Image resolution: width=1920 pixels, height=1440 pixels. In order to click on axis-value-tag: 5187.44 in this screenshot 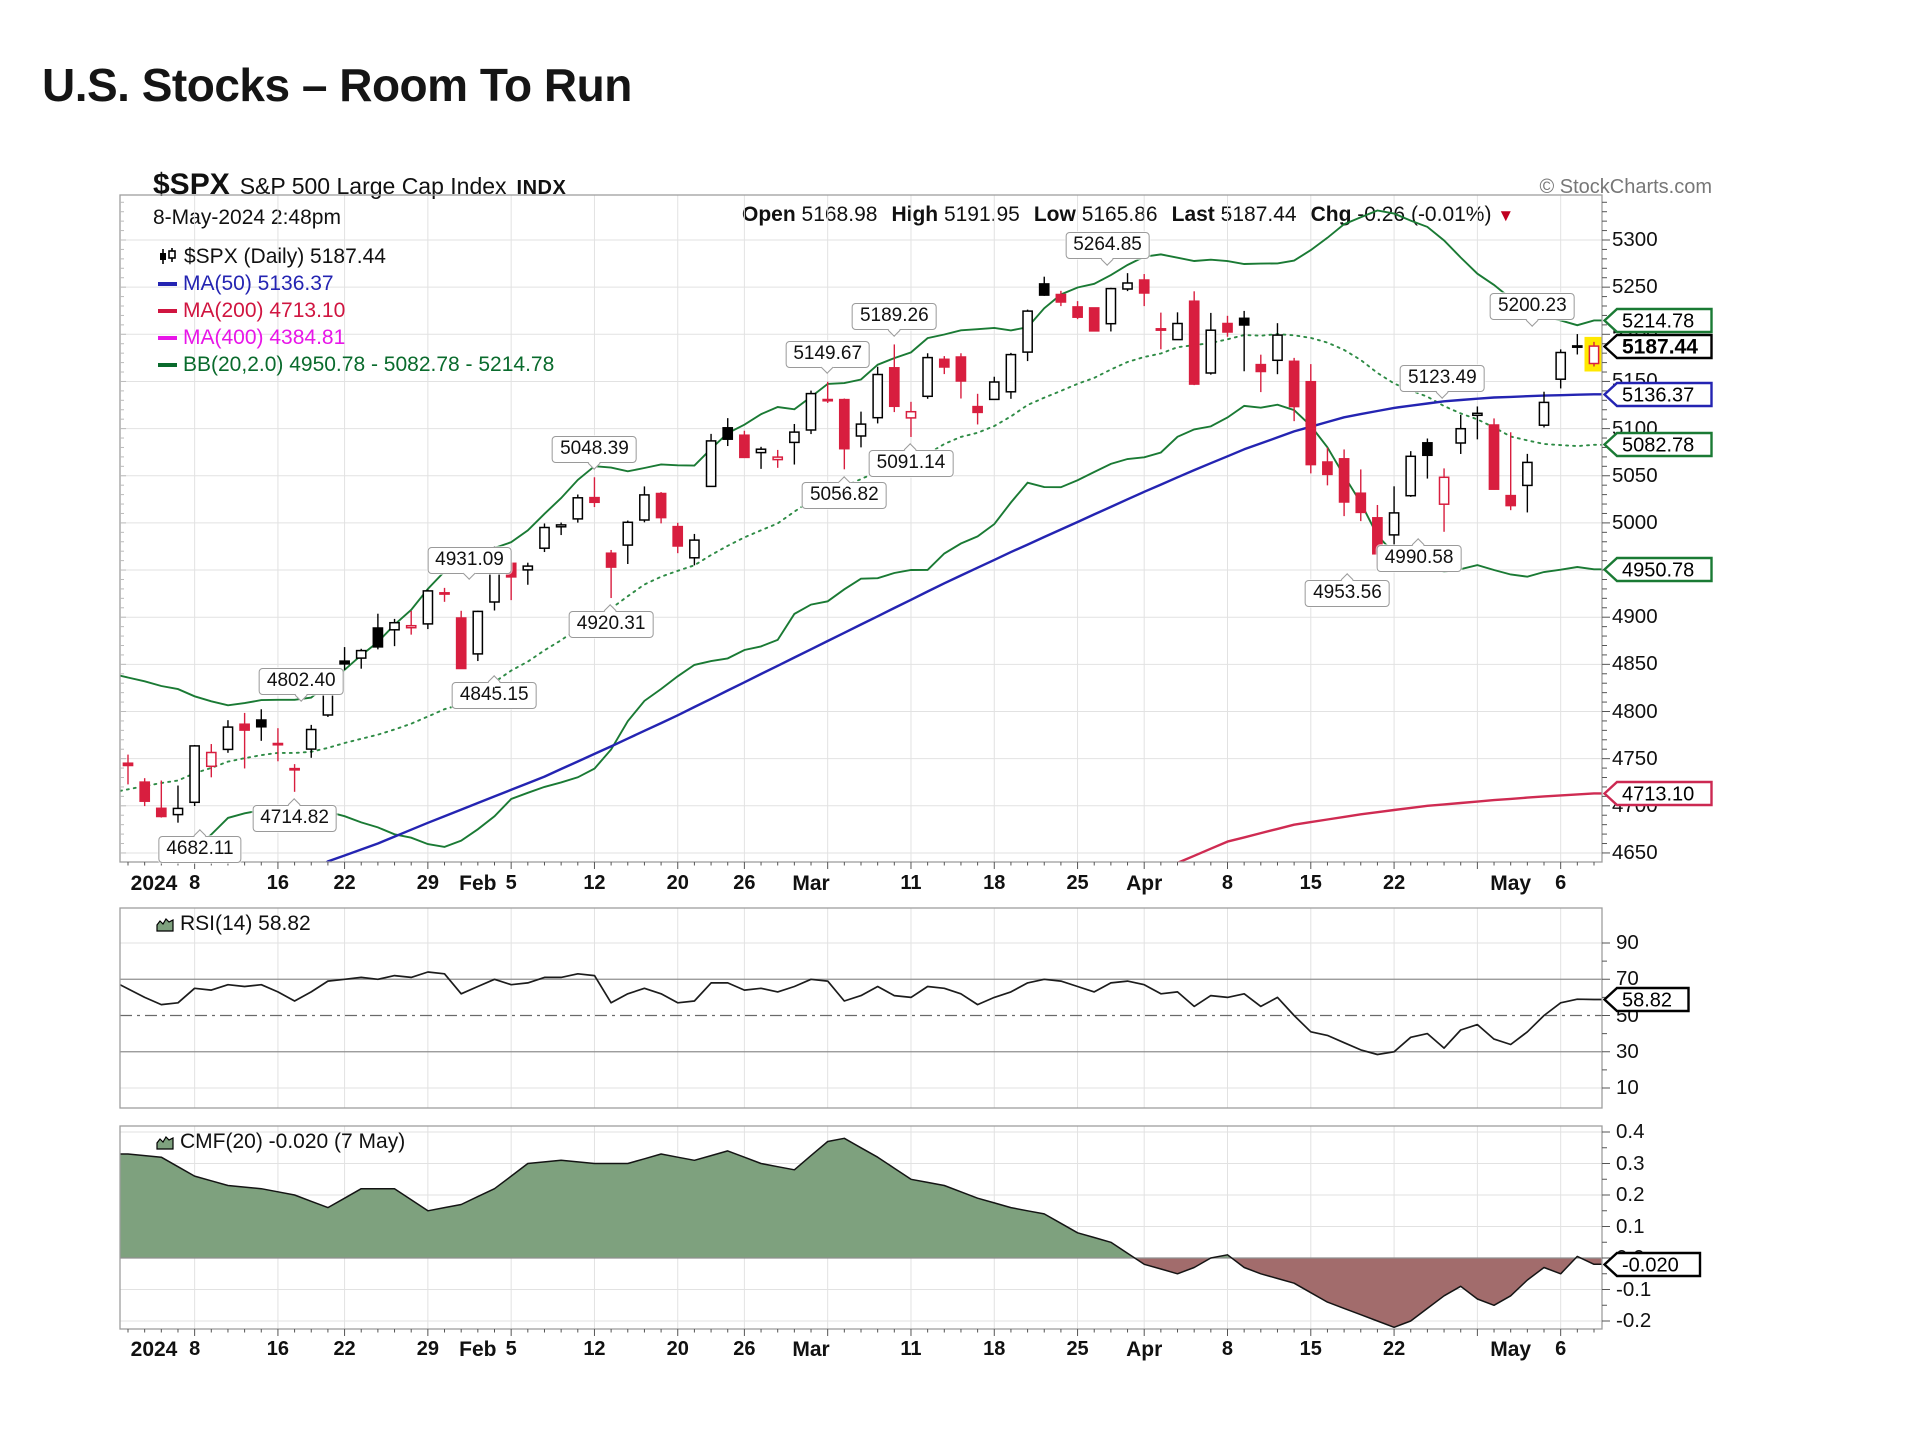, I will do `click(1658, 349)`.